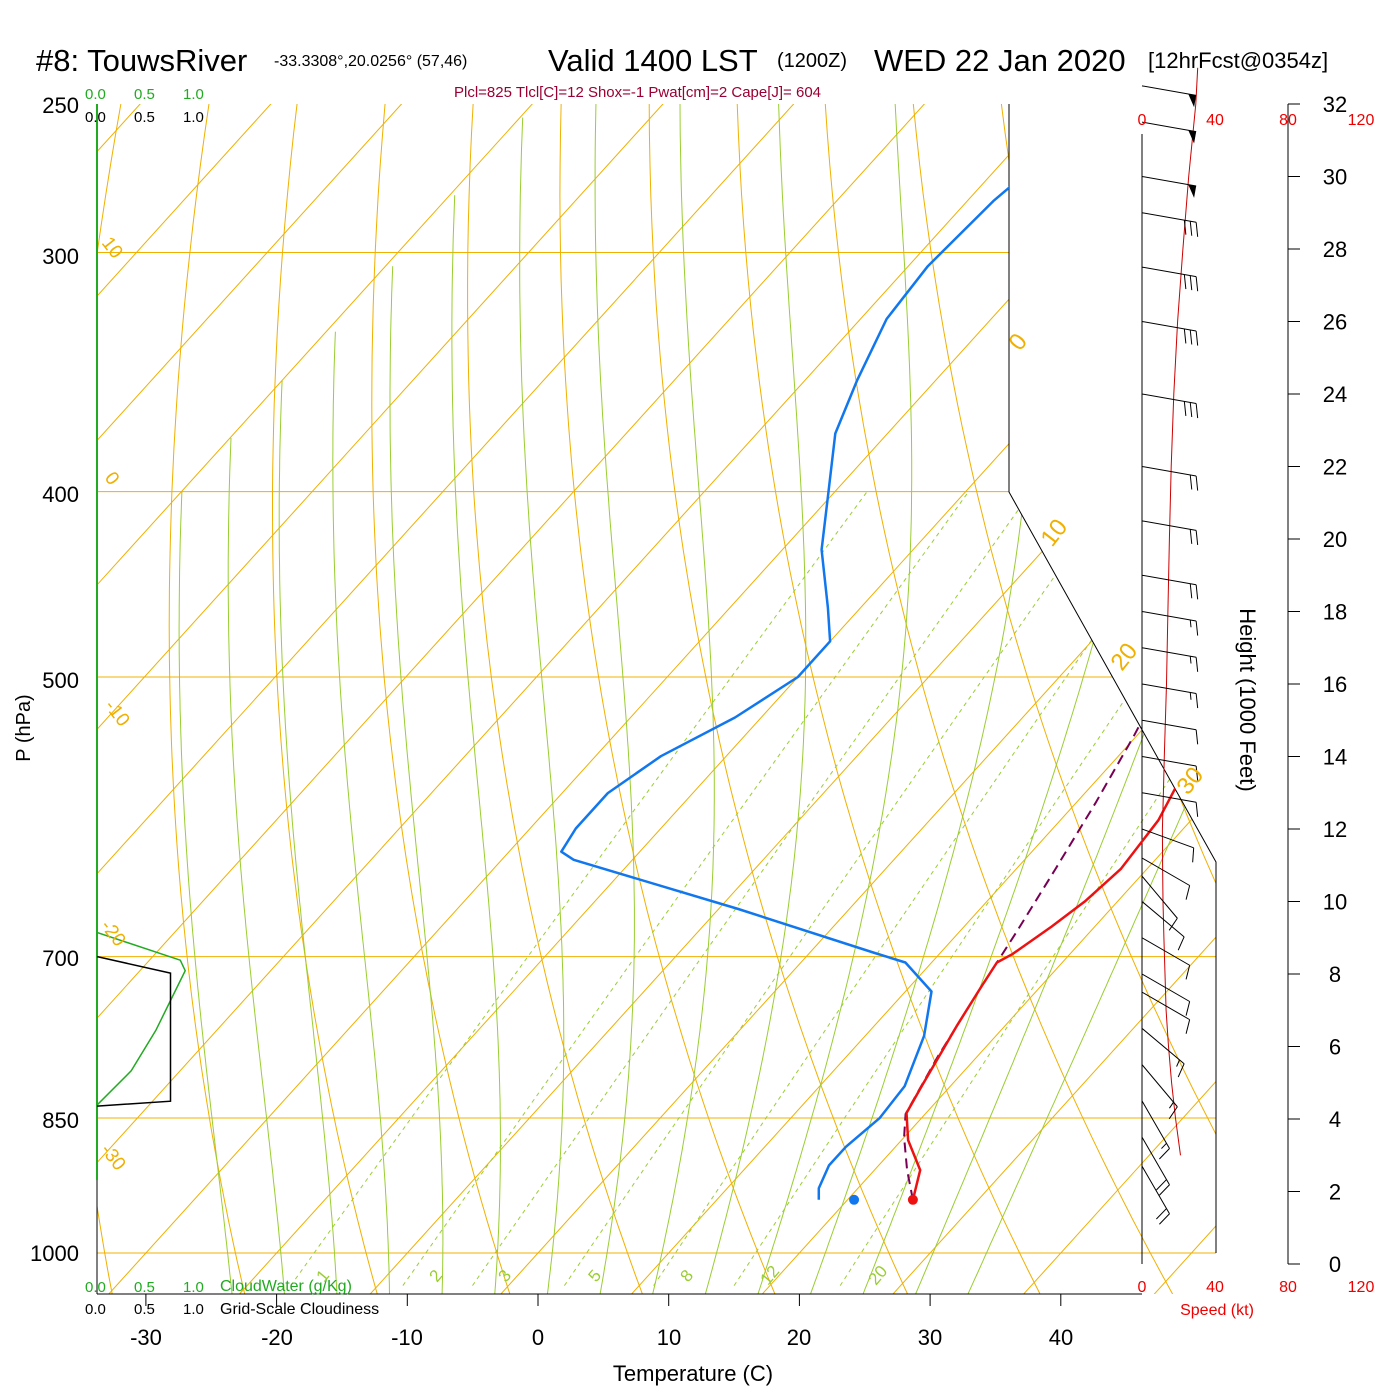 Image resolution: width=1400 pixels, height=1400 pixels. I want to click on zulu-time: (1200Z), so click(812, 61).